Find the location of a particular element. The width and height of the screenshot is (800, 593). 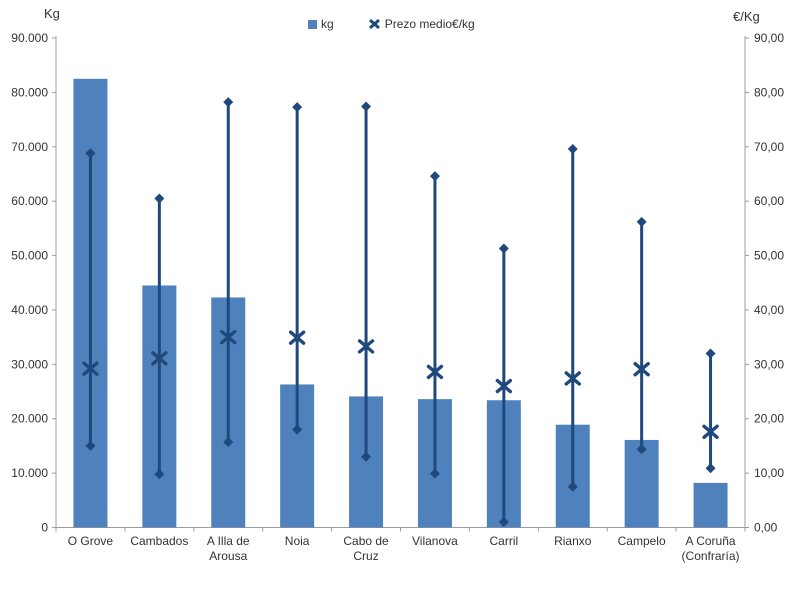

category-label: Cambados is located at coordinates (159, 541).